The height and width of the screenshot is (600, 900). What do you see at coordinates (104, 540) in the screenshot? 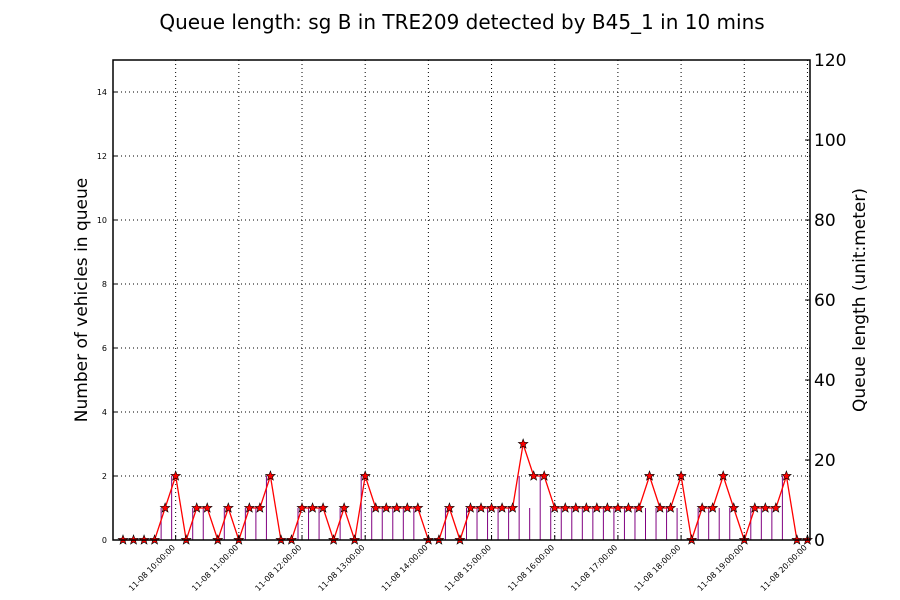
I see `left-y-tick-label: 0` at bounding box center [104, 540].